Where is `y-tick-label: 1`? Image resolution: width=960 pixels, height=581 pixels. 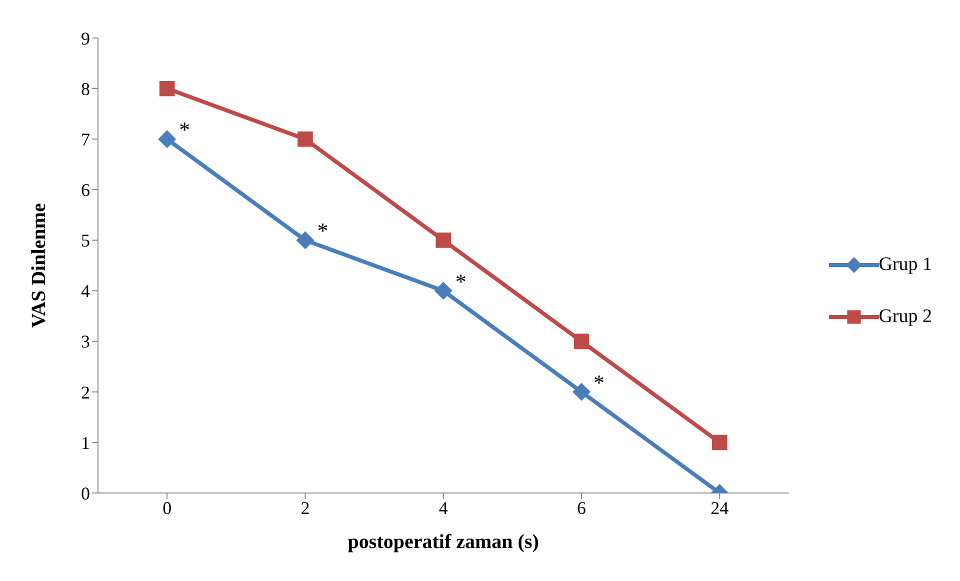
y-tick-label: 1 is located at coordinates (85, 442).